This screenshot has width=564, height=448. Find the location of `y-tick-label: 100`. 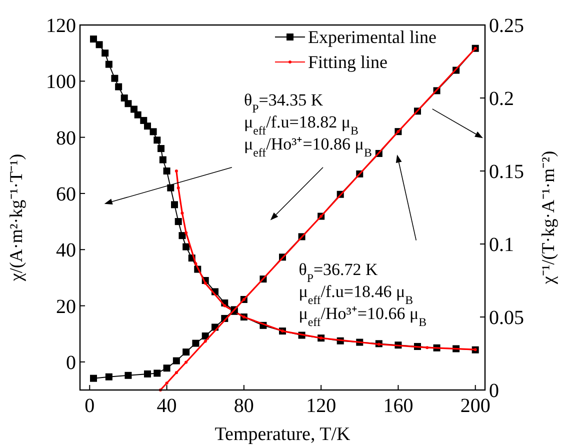

y-tick-label: 100 is located at coordinates (61, 82).